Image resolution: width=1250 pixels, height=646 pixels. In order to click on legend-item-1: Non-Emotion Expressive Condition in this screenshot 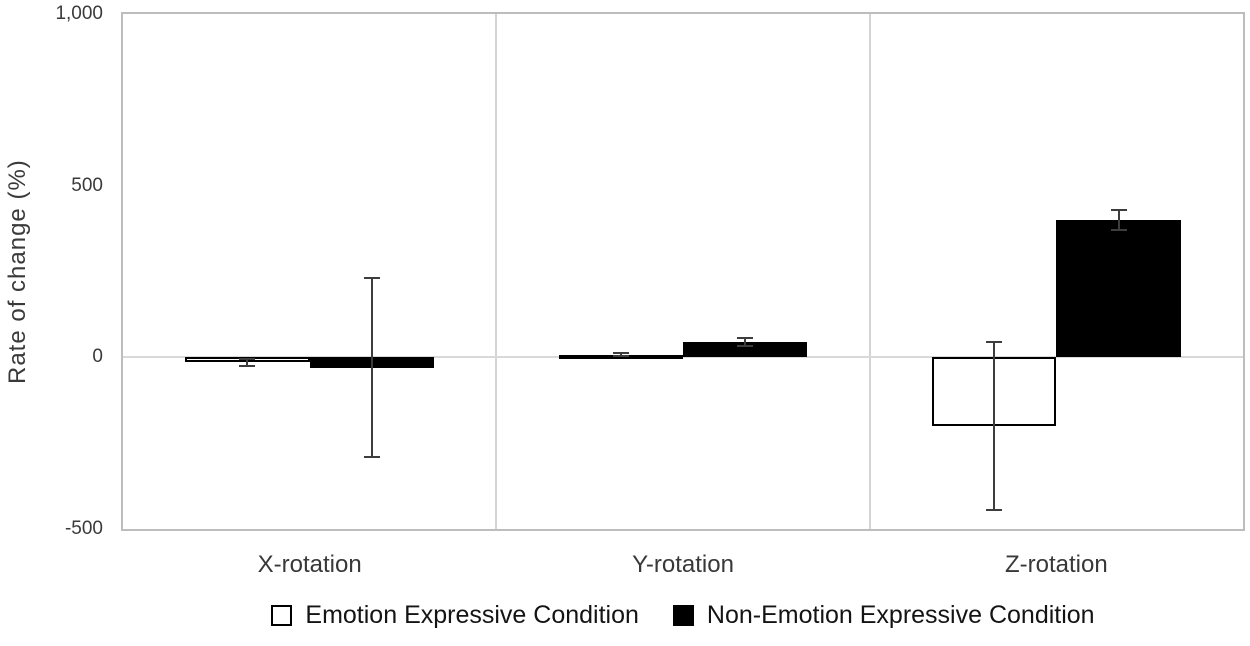, I will do `click(883, 615)`.